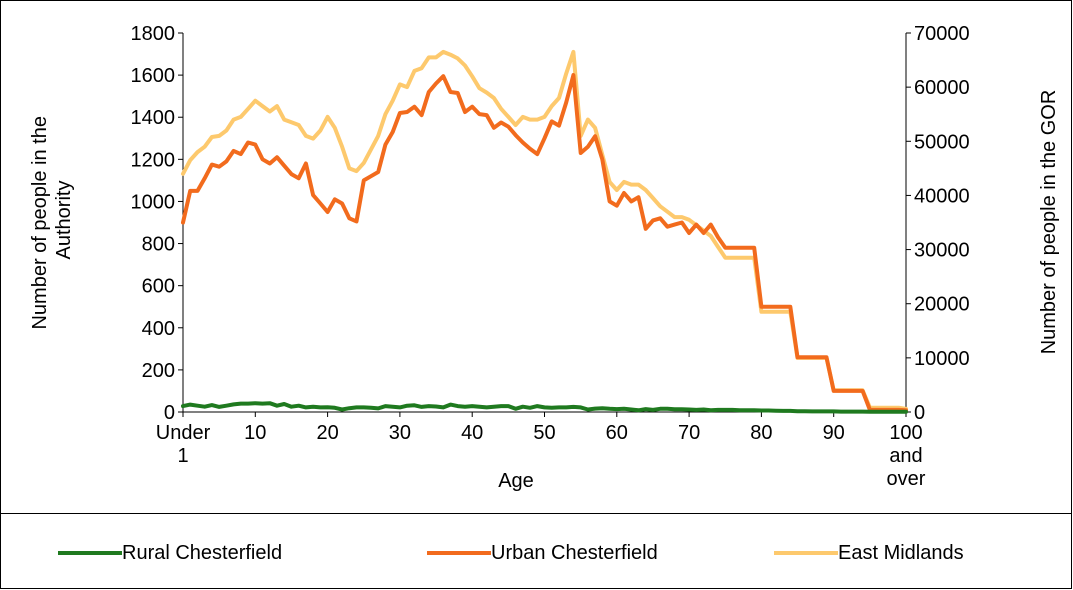 The height and width of the screenshot is (590, 1073). Describe the element at coordinates (901, 552) in the screenshot. I see `legend-label-east-midlands: East Midlands` at that location.